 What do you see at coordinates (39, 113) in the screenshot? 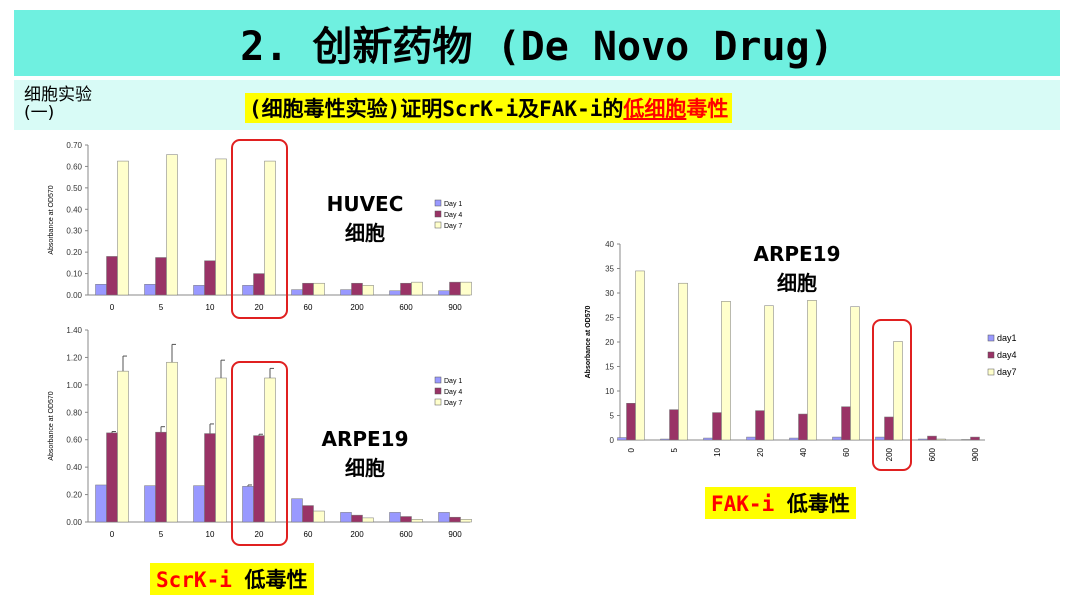
I see `section-line-2: (一)` at bounding box center [39, 113].